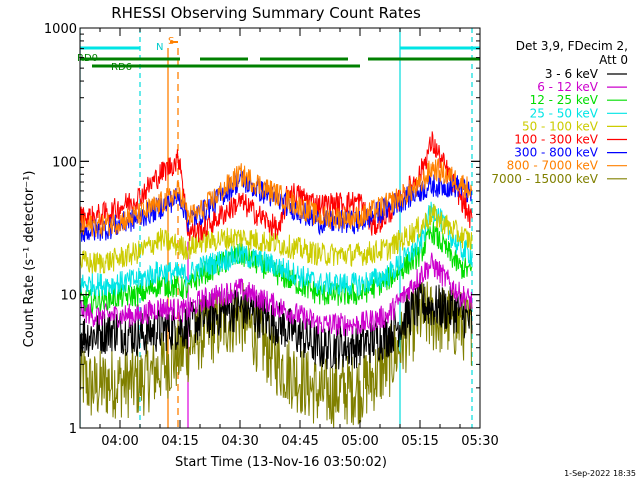  What do you see at coordinates (556, 153) in the screenshot?
I see `legend-entry-label: 300 - 800 keV` at bounding box center [556, 153].